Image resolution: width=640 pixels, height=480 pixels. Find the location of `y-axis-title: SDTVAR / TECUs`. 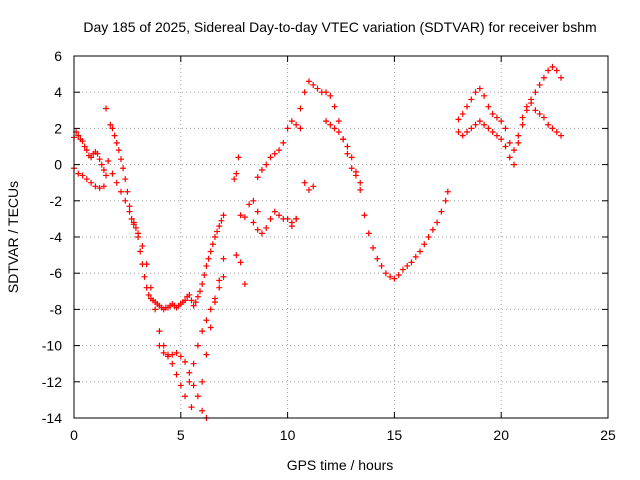

y-axis-title: SDTVAR / TECUs is located at coordinates (13, 237).